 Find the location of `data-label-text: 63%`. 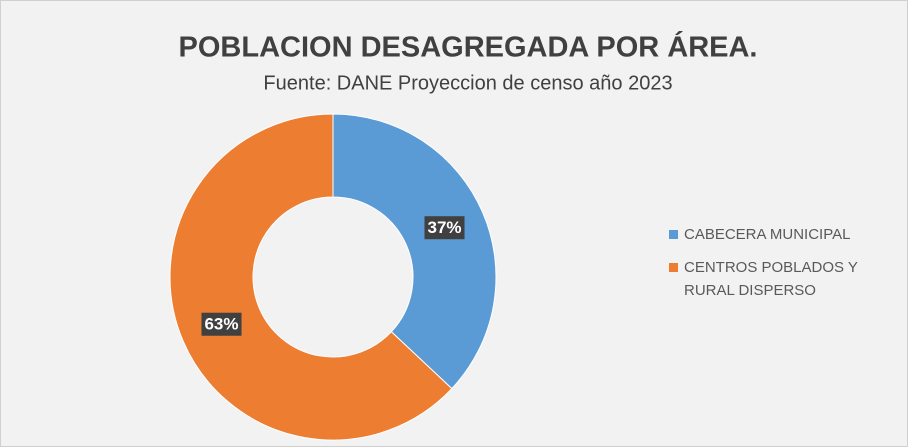

data-label-text: 63% is located at coordinates (221, 324).